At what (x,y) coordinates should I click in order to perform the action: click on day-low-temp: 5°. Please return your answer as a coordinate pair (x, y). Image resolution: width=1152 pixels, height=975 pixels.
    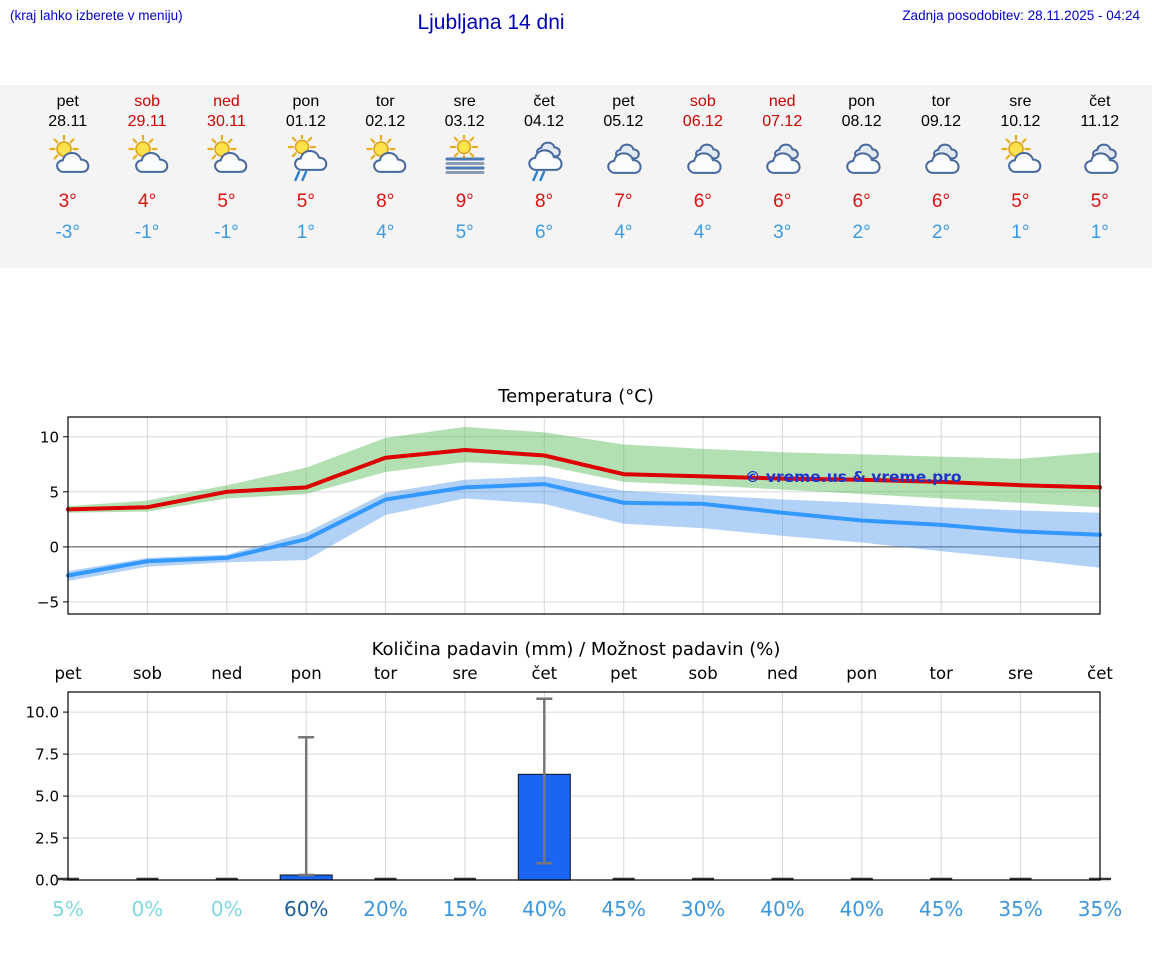
    Looking at the image, I should click on (464, 232).